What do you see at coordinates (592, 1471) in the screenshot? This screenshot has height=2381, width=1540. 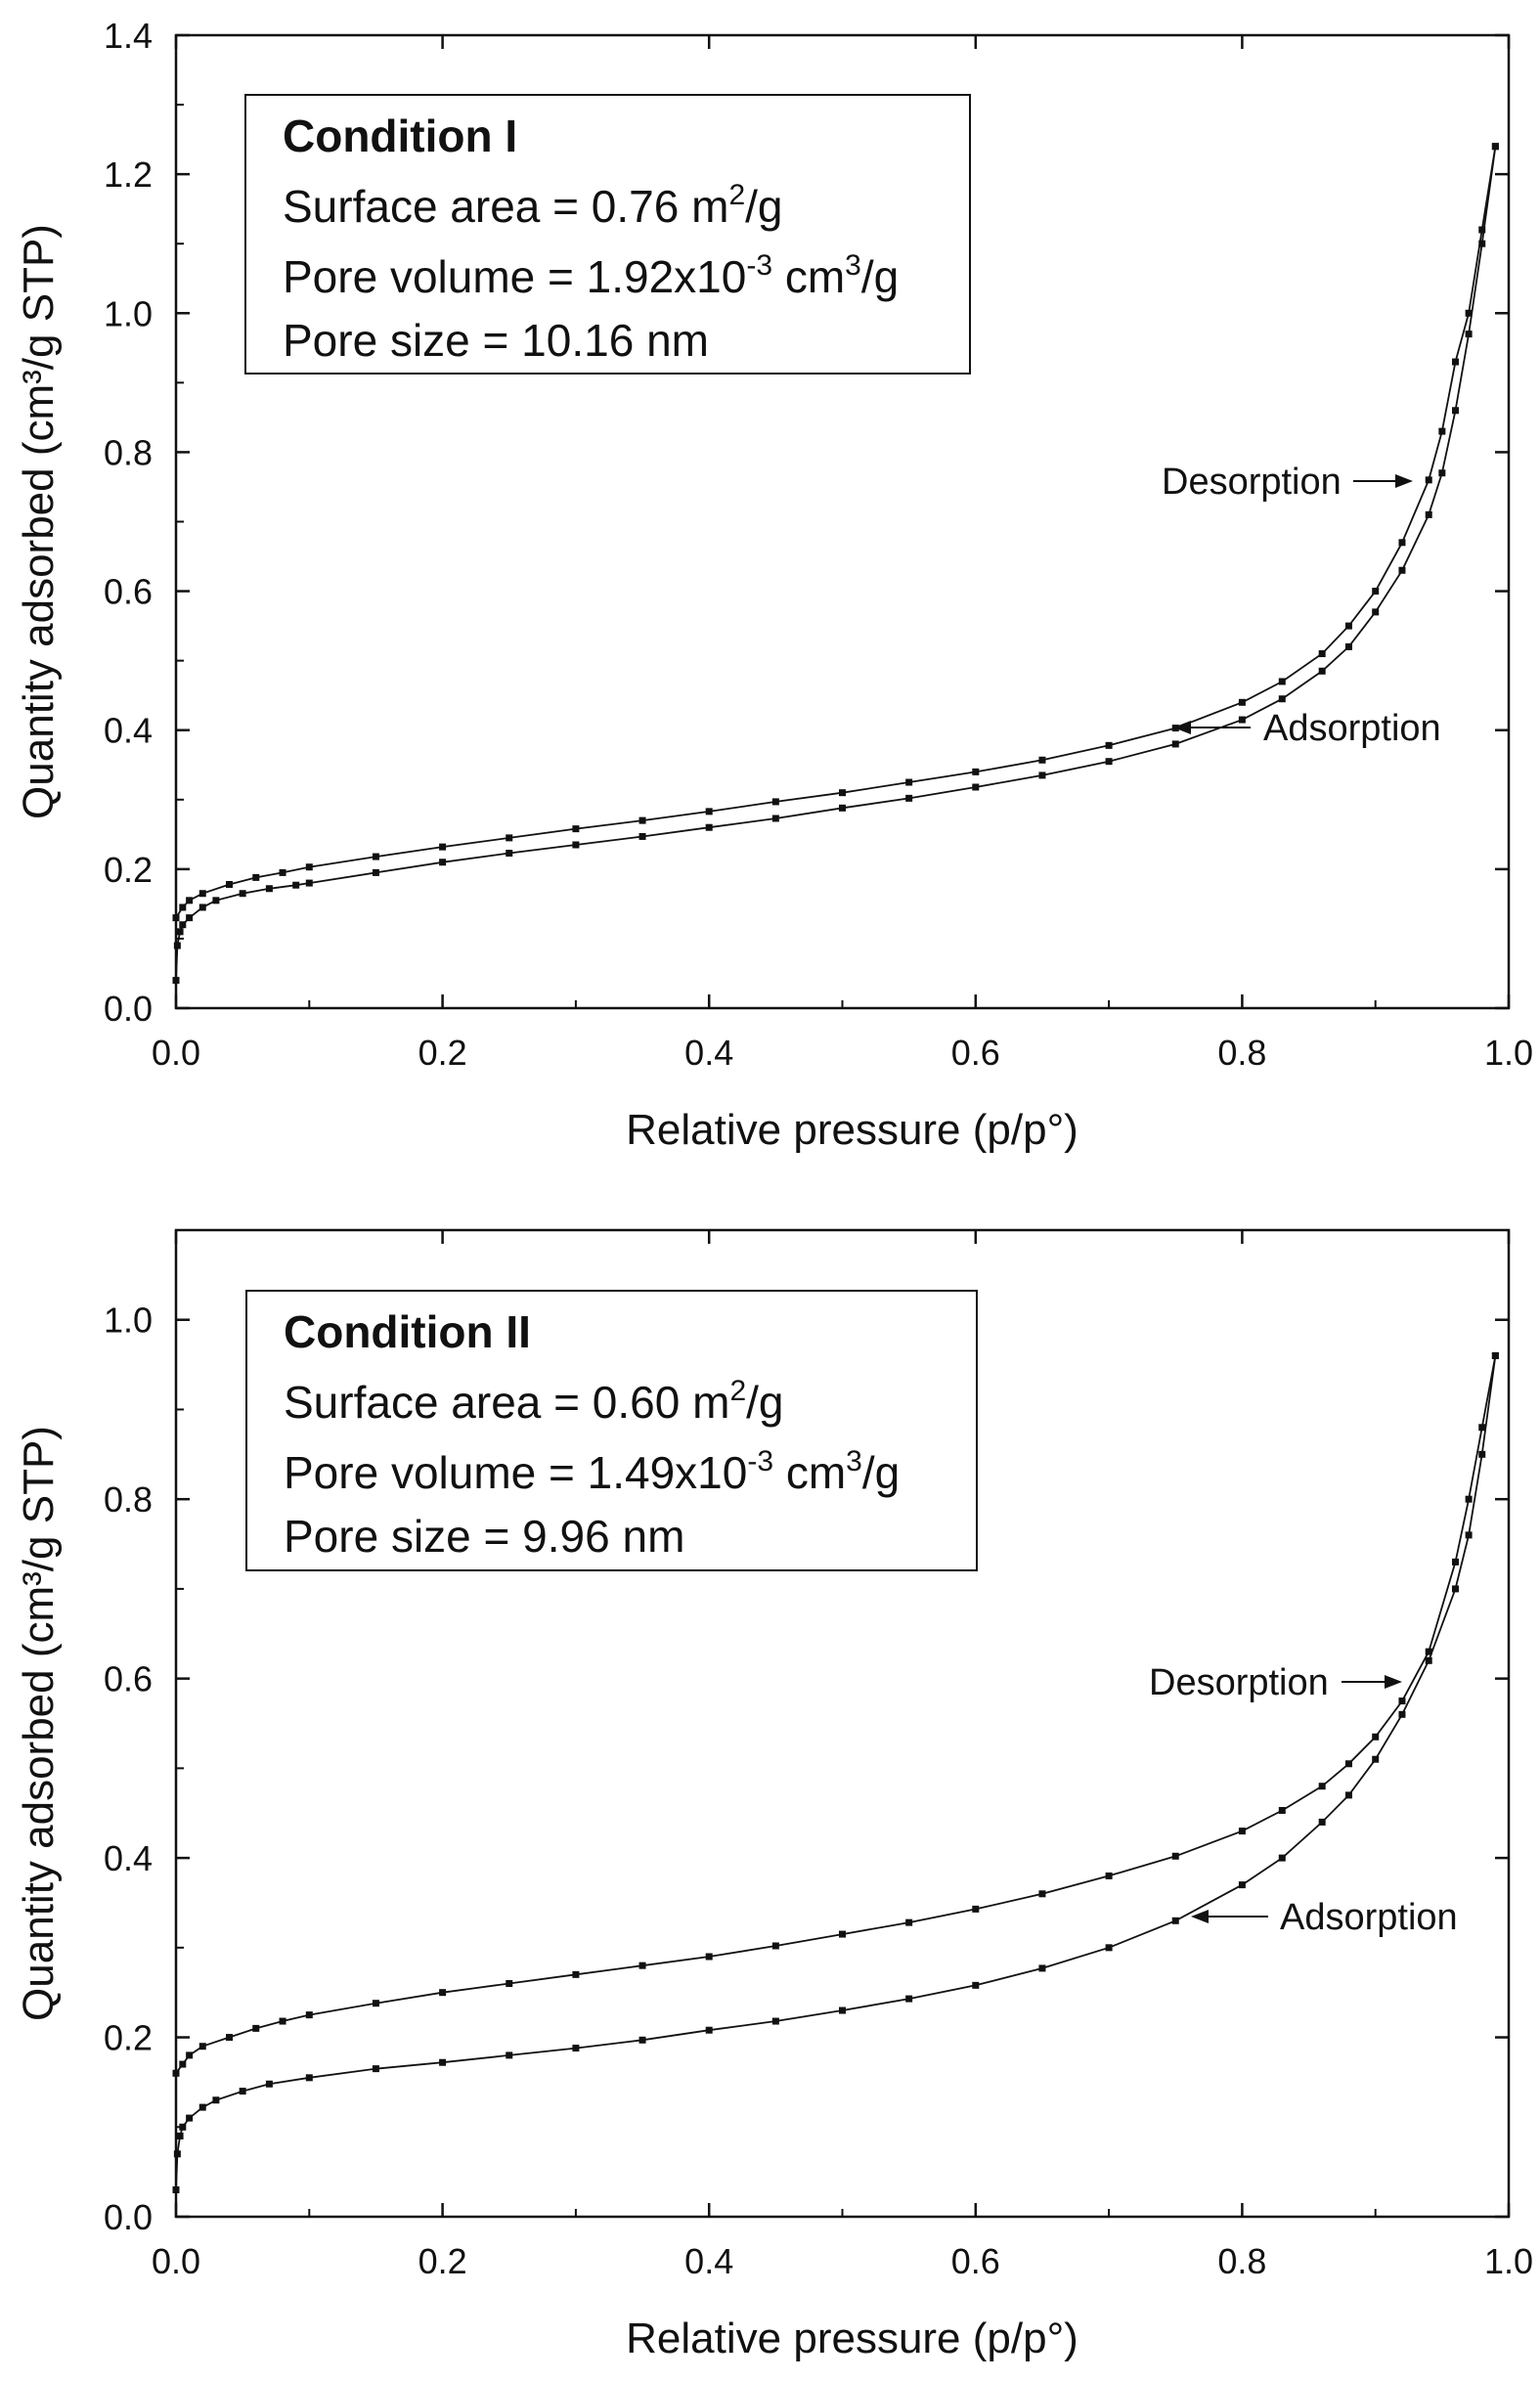 I see `pore-volume-line: Pore volume = 1.49x10-3 cm3/g` at bounding box center [592, 1471].